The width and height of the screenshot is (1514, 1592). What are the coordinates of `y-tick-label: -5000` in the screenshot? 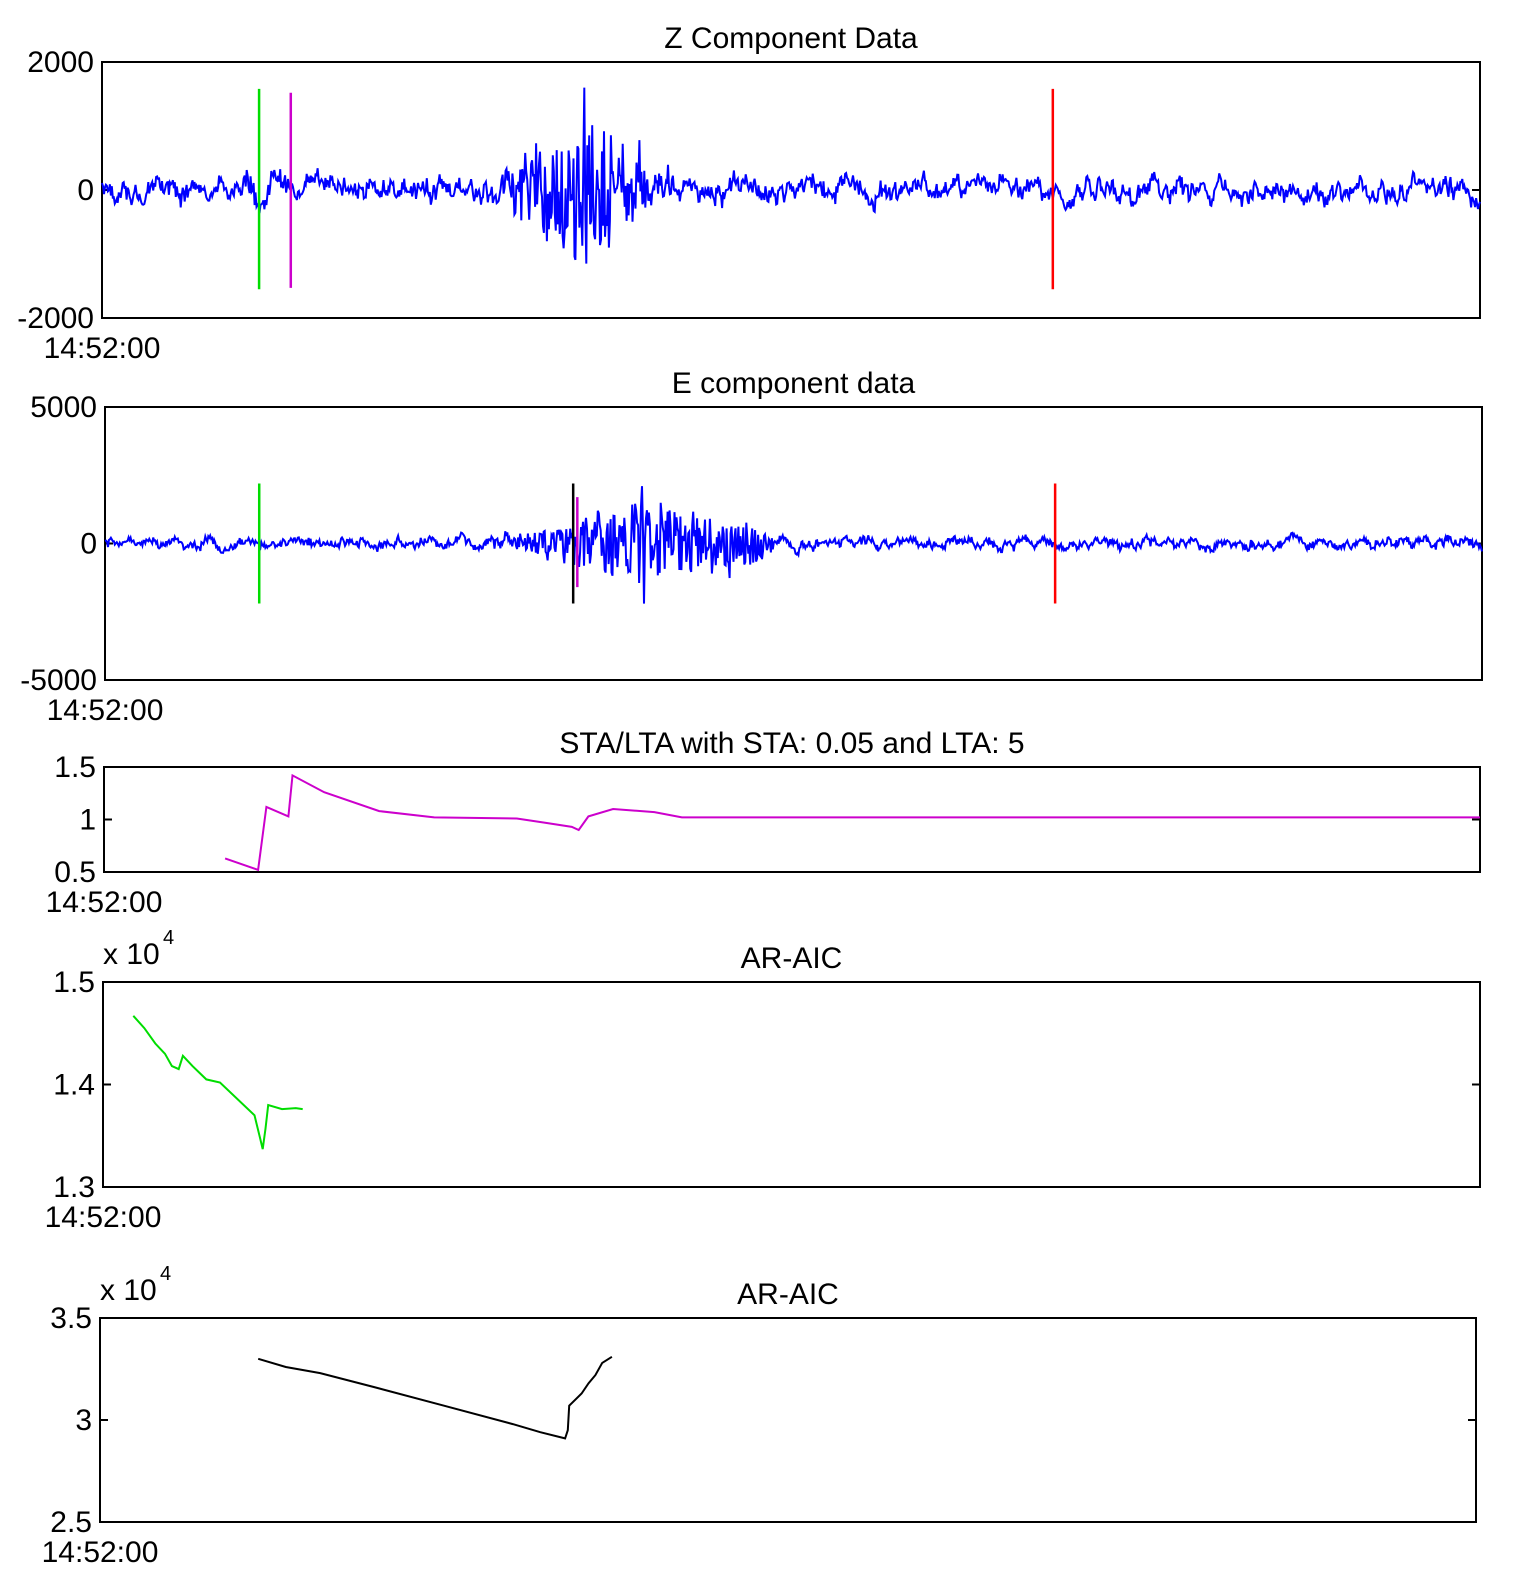 It's located at (58, 680).